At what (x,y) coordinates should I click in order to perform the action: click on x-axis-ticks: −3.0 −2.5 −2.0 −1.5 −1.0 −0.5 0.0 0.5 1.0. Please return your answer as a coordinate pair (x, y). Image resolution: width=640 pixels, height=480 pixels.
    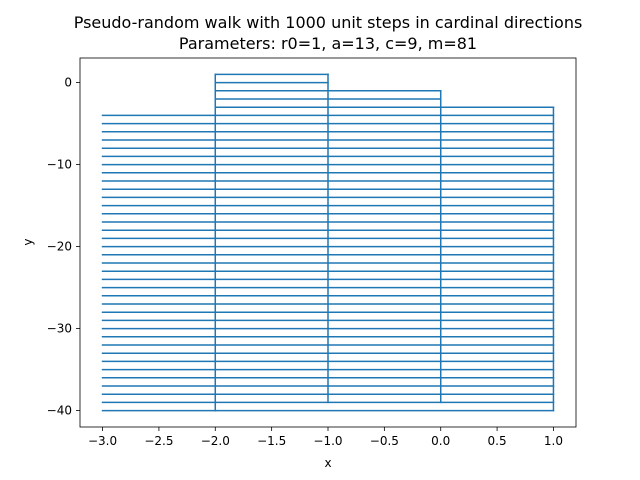
    Looking at the image, I should click on (325, 437).